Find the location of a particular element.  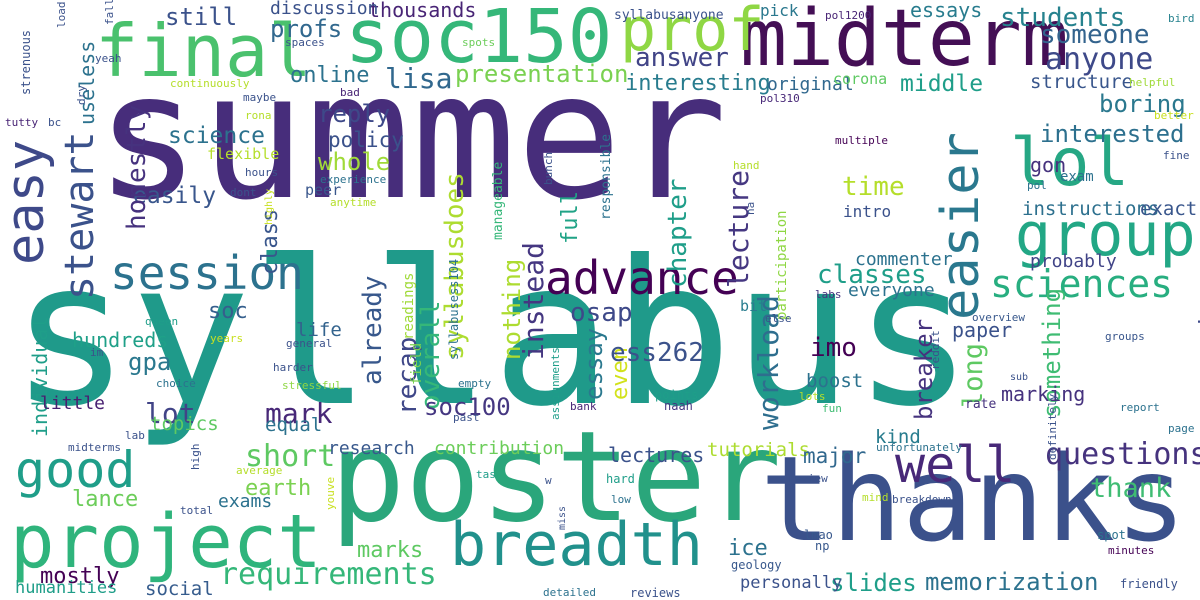

word-lisa: lisa is located at coordinates (419, 78).